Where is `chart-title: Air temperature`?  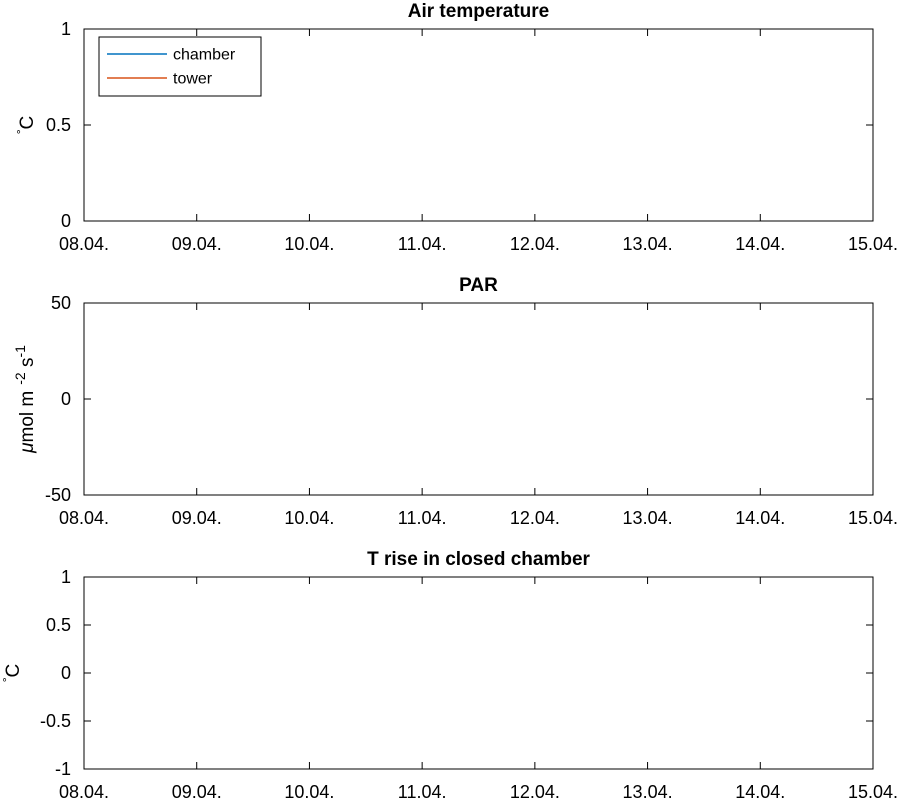 chart-title: Air temperature is located at coordinates (479, 11).